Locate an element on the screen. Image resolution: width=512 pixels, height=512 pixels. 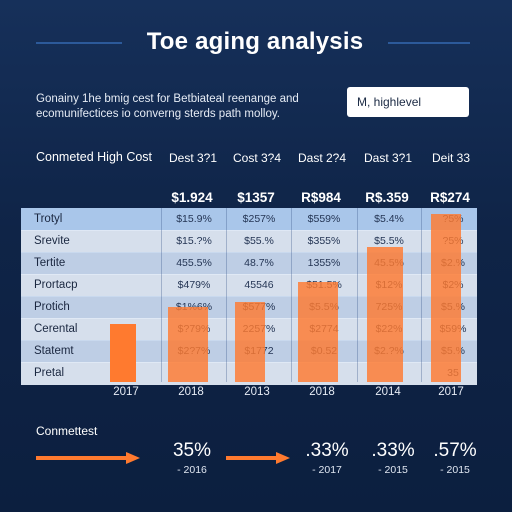
stat-year: - 2016 is located at coordinates (192, 470).